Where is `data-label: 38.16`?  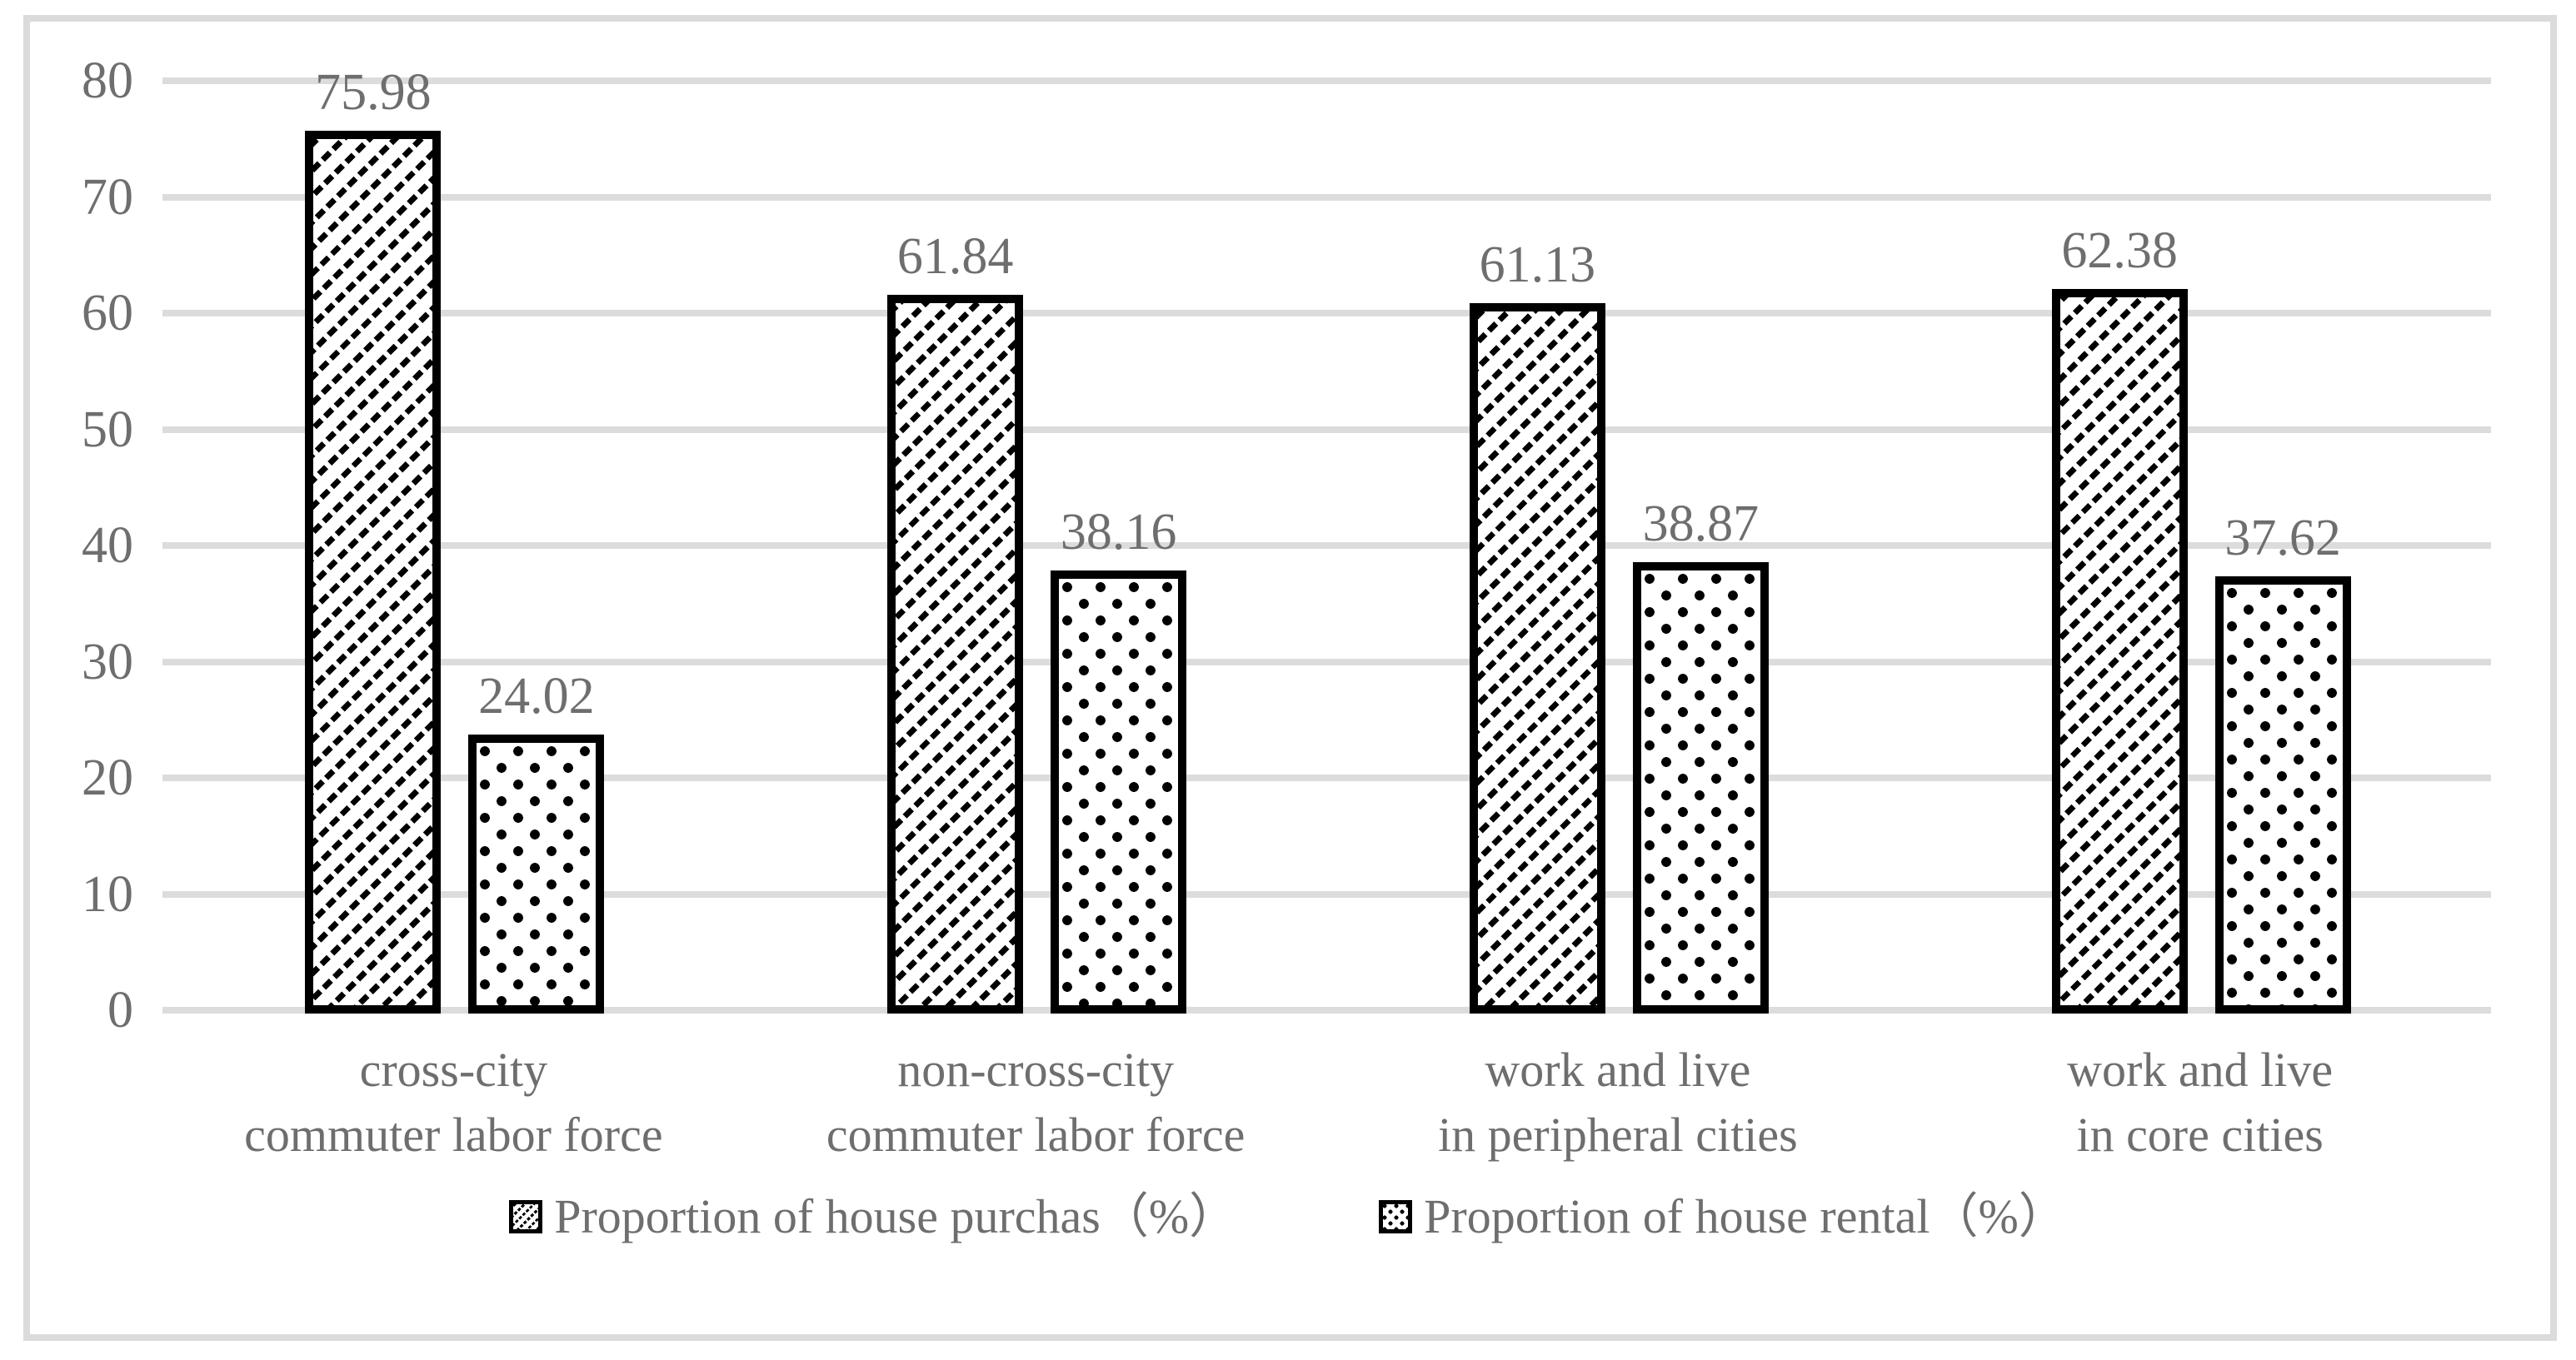 data-label: 38.16 is located at coordinates (1118, 531).